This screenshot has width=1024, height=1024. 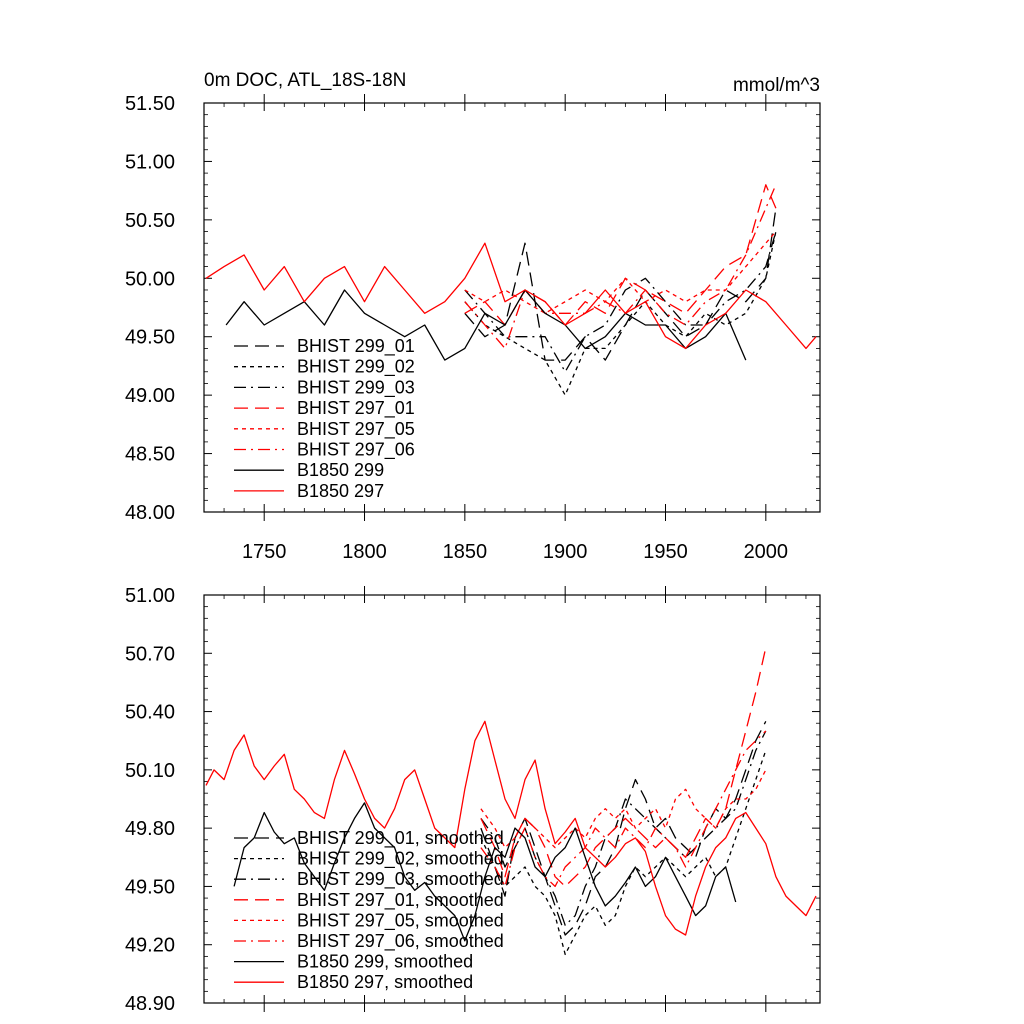 What do you see at coordinates (400, 838) in the screenshot?
I see `legend-label: BHIST 299_01, smoothed` at bounding box center [400, 838].